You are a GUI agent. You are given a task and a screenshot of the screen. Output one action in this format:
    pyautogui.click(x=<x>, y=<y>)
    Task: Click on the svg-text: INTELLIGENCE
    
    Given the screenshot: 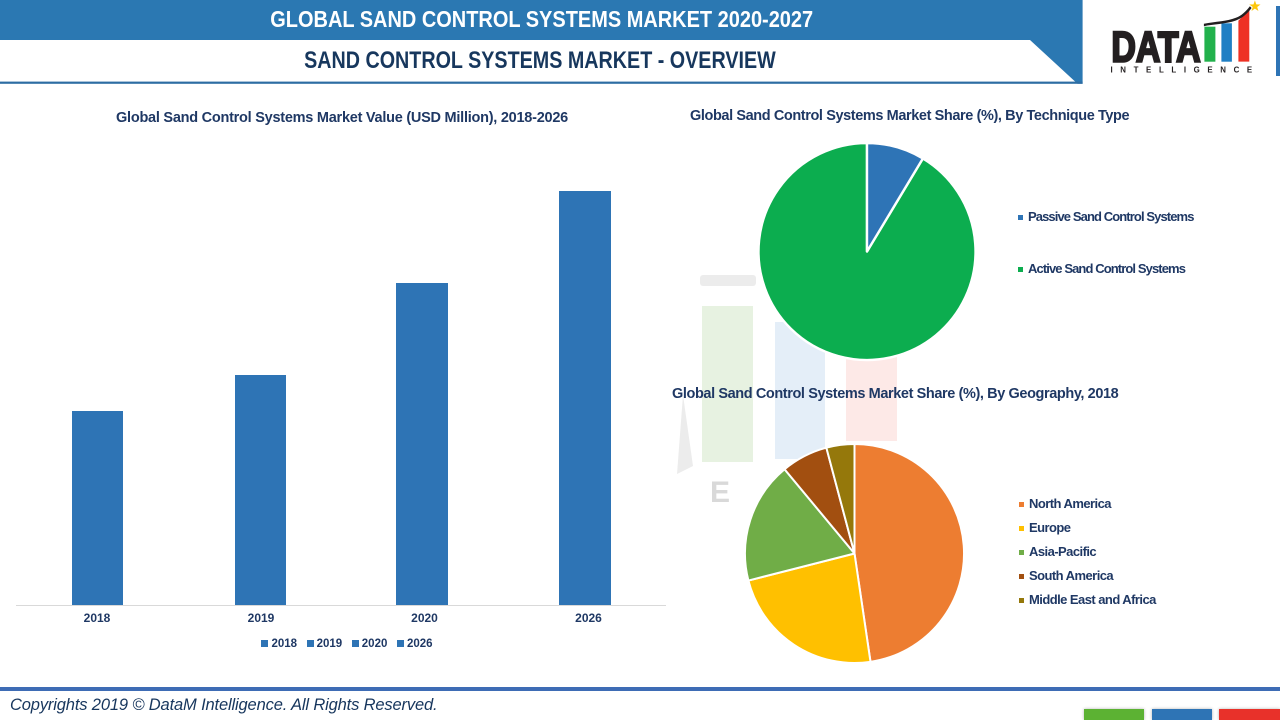 What is the action you would take?
    pyautogui.click(x=1184, y=69)
    